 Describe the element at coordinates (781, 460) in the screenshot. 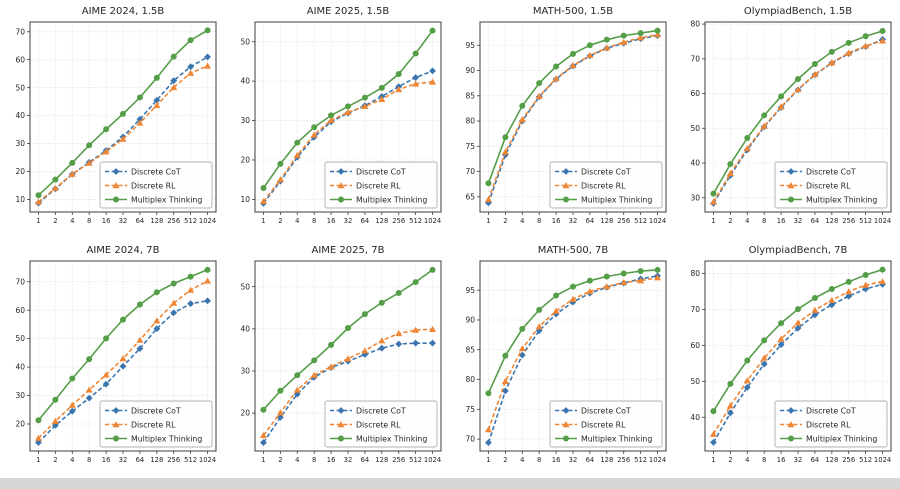

I see `x-tick-label: 16` at that location.